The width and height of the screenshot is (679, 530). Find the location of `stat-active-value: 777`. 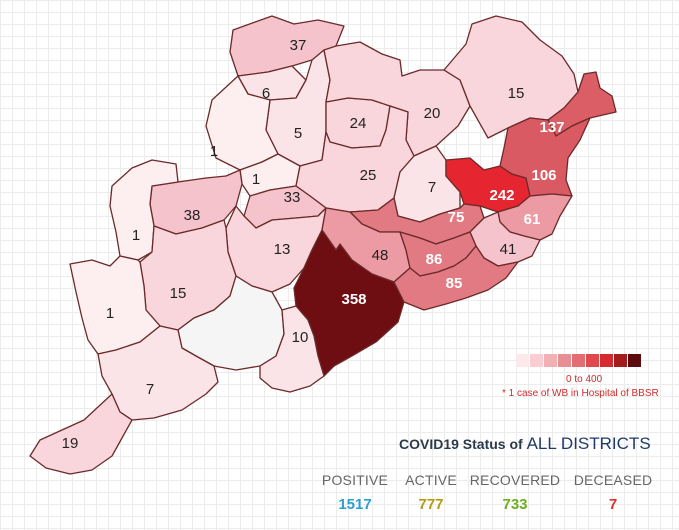

stat-active-value: 777 is located at coordinates (431, 504).